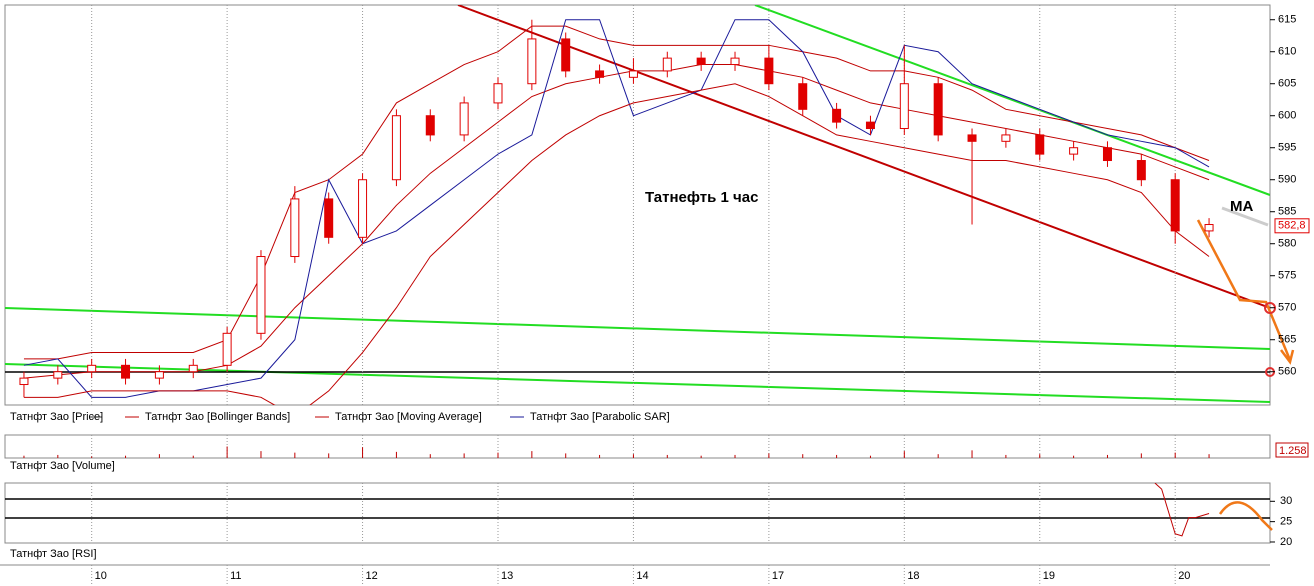 This screenshot has height=586, width=1314. I want to click on x-tick-label: 18, so click(913, 576).